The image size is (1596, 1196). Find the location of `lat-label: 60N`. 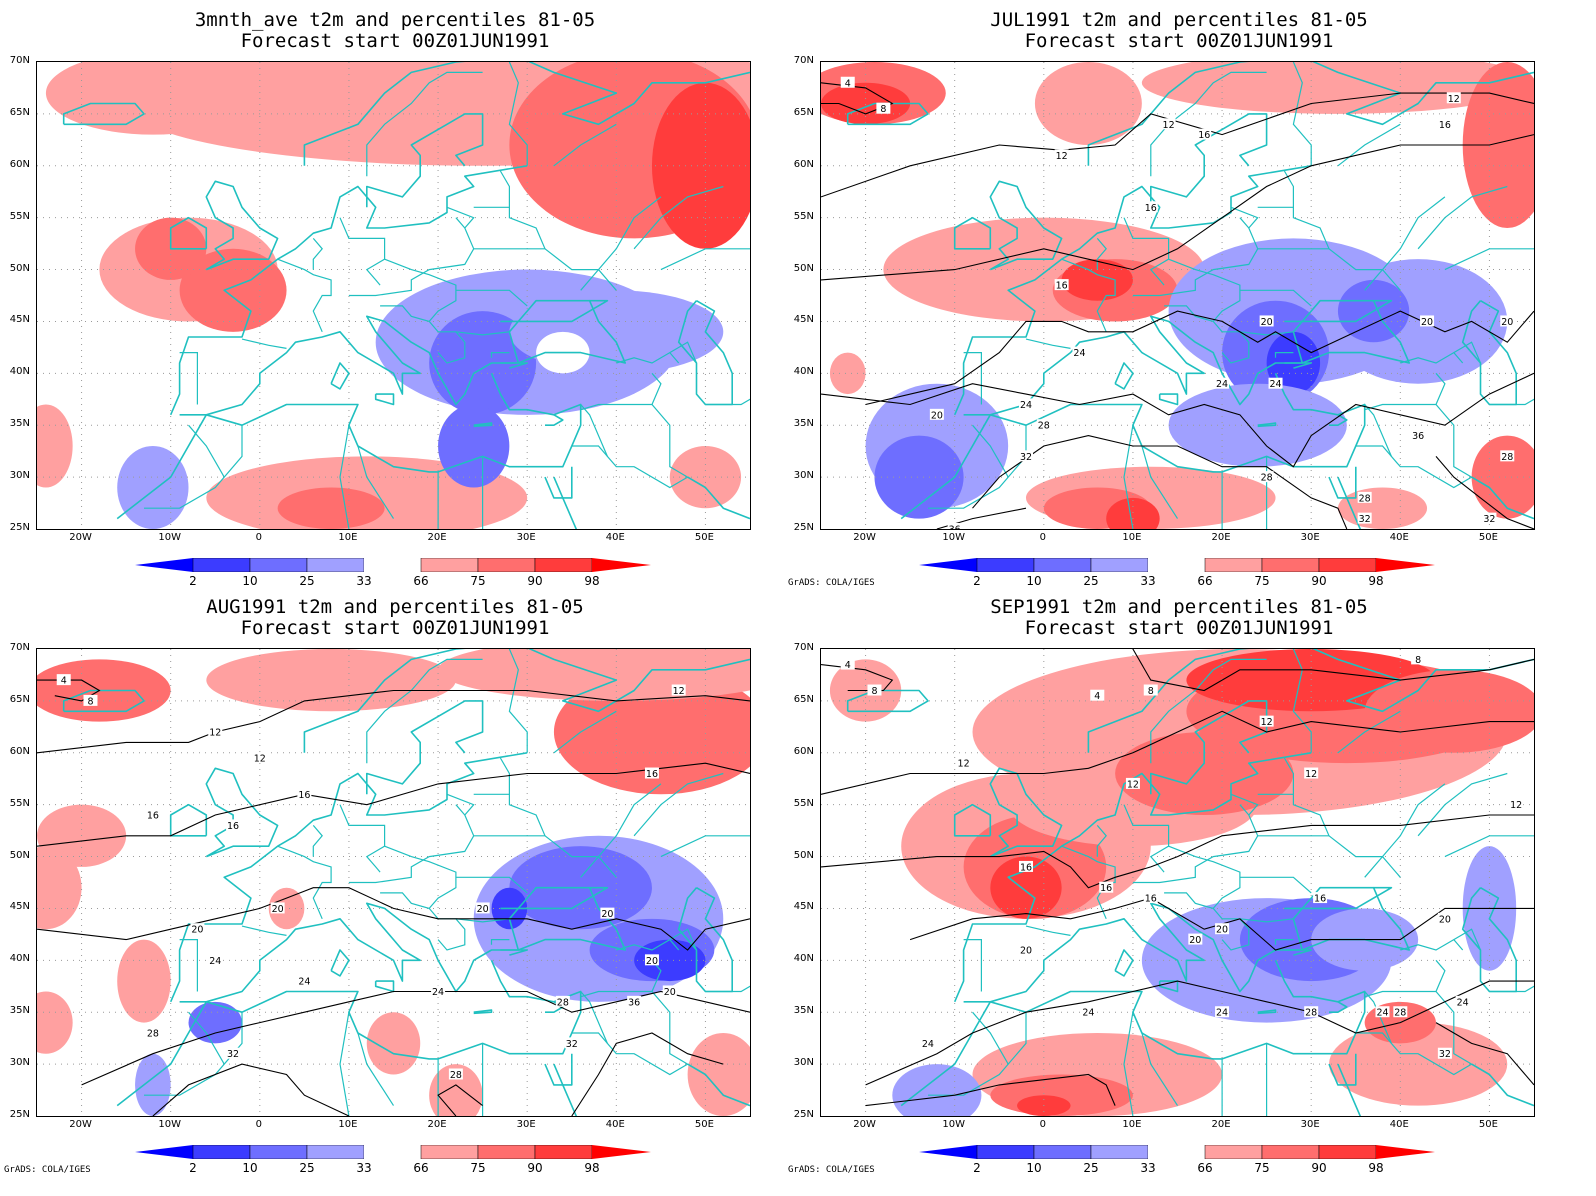

lat-label: 60N is located at coordinates (803, 164).